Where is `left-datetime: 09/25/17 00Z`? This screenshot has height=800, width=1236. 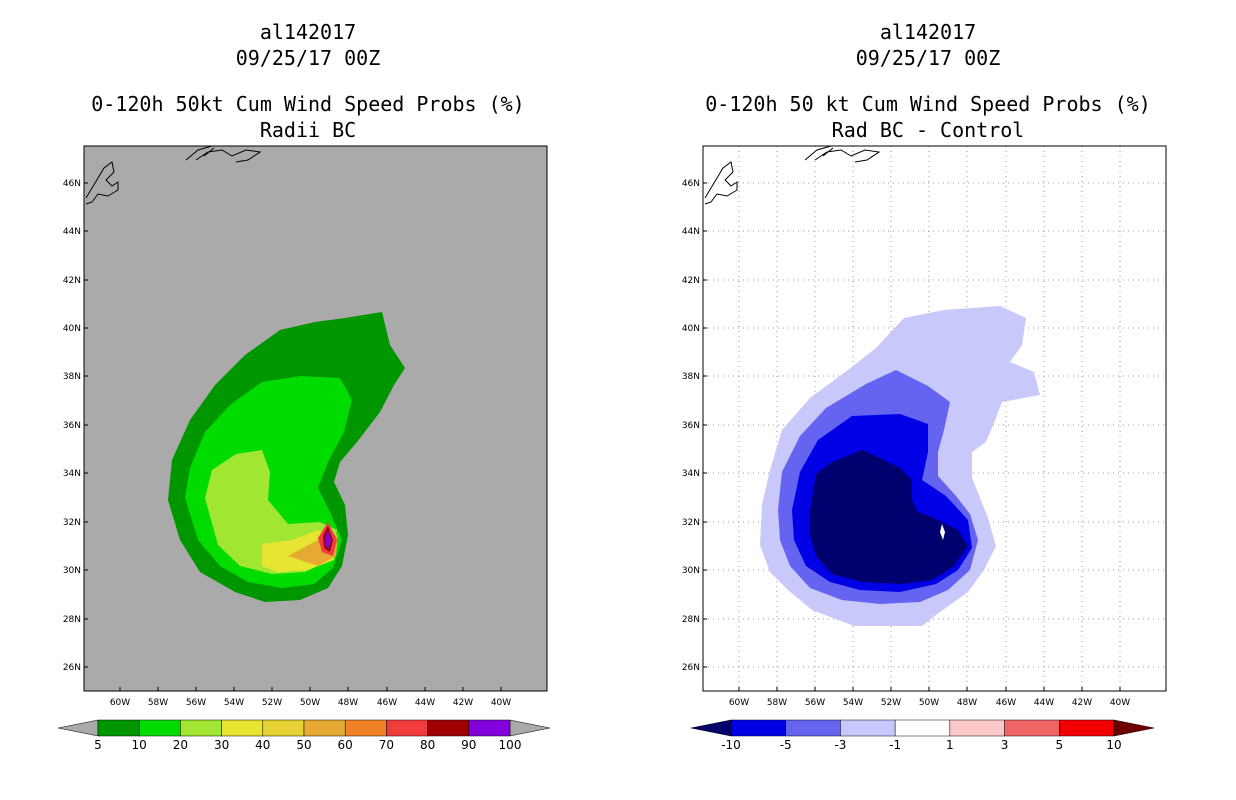 left-datetime: 09/25/17 00Z is located at coordinates (308, 58).